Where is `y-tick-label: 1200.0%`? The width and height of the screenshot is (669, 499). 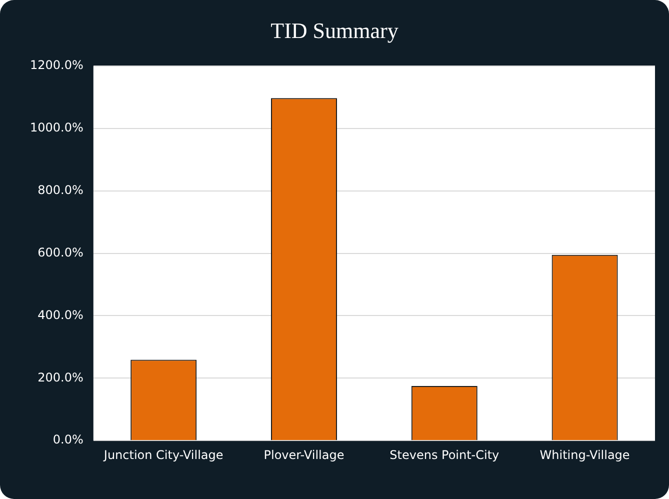
y-tick-label: 1200.0% is located at coordinates (57, 65).